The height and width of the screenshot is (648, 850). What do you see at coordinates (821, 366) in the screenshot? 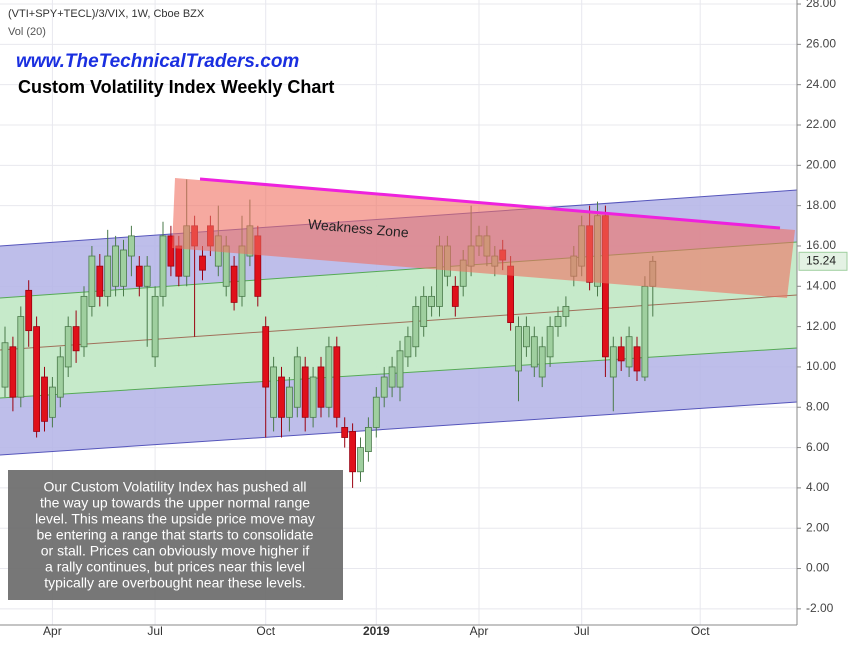
I see `y-tick-label: 10.00` at bounding box center [821, 366].